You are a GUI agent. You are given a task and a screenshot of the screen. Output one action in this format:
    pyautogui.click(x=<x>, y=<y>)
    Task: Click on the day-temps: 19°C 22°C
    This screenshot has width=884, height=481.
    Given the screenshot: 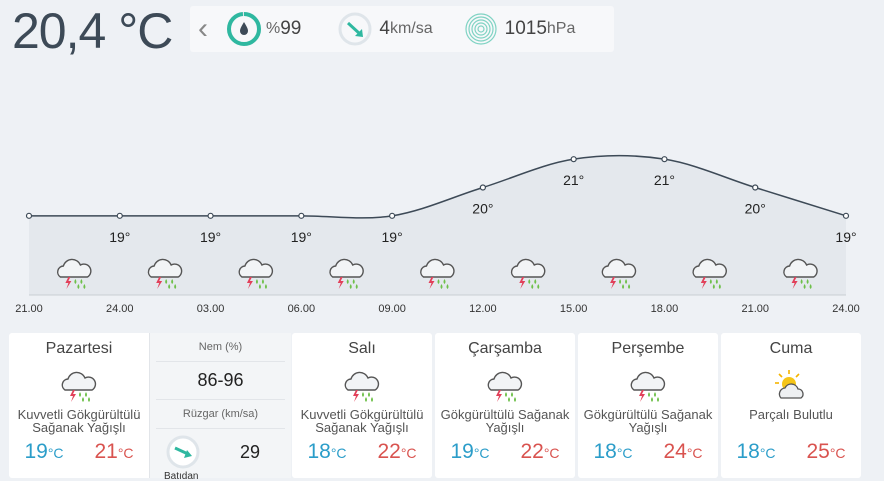 What is the action you would take?
    pyautogui.click(x=505, y=452)
    